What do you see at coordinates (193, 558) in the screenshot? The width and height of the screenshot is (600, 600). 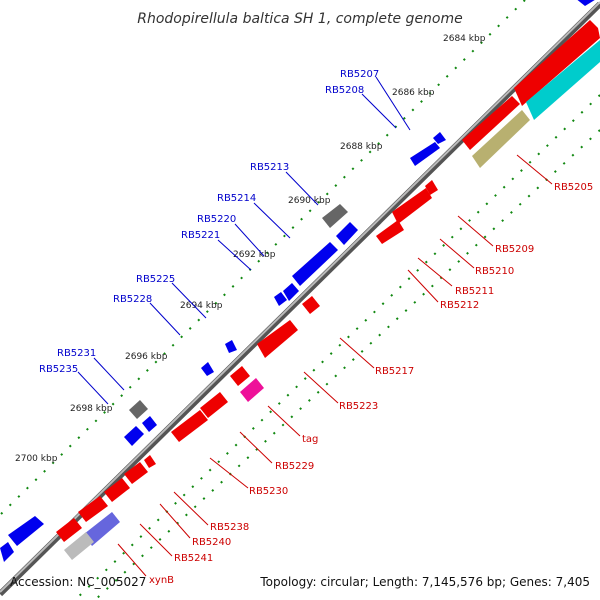 I see `gene-label: RB5241` at bounding box center [193, 558].